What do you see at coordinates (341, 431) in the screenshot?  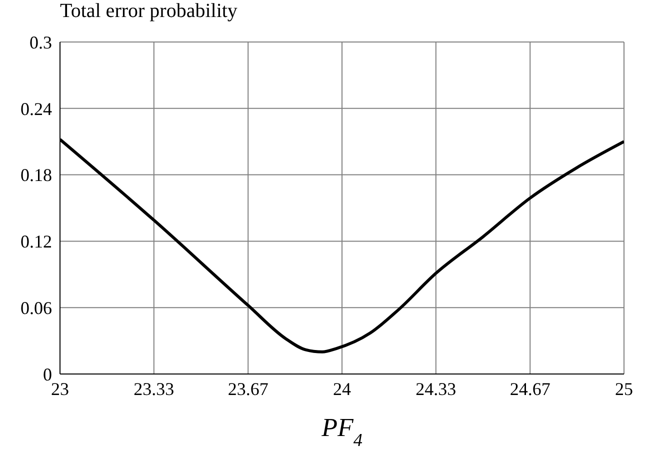 I see `x-axis-title: PF$_{4}$` at bounding box center [341, 431].